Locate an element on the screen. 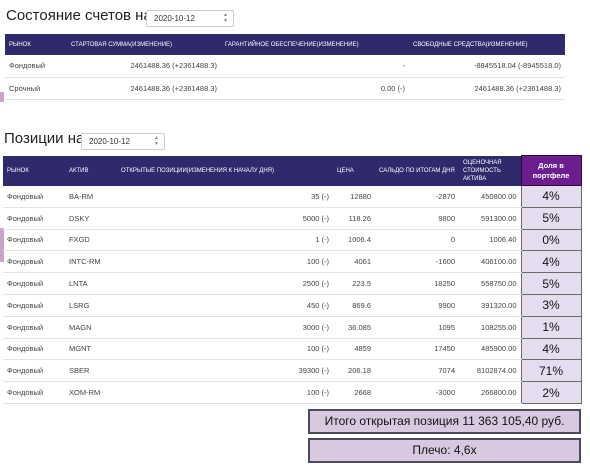 The height and width of the screenshot is (467, 590). cell-portfolio-share: 5% is located at coordinates (551, 283).